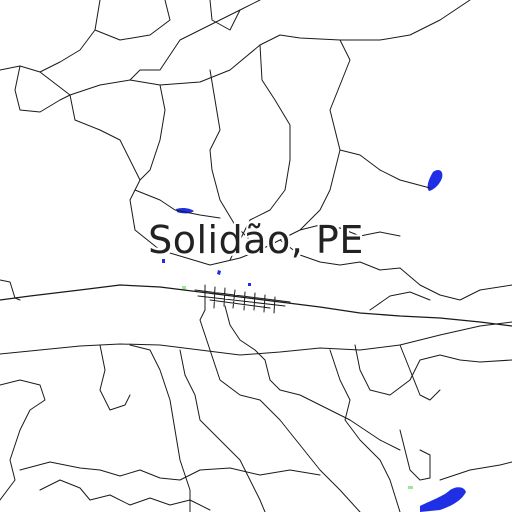 Image resolution: width=512 pixels, height=512 pixels. I want to click on reservoir-southeast, so click(443, 499).